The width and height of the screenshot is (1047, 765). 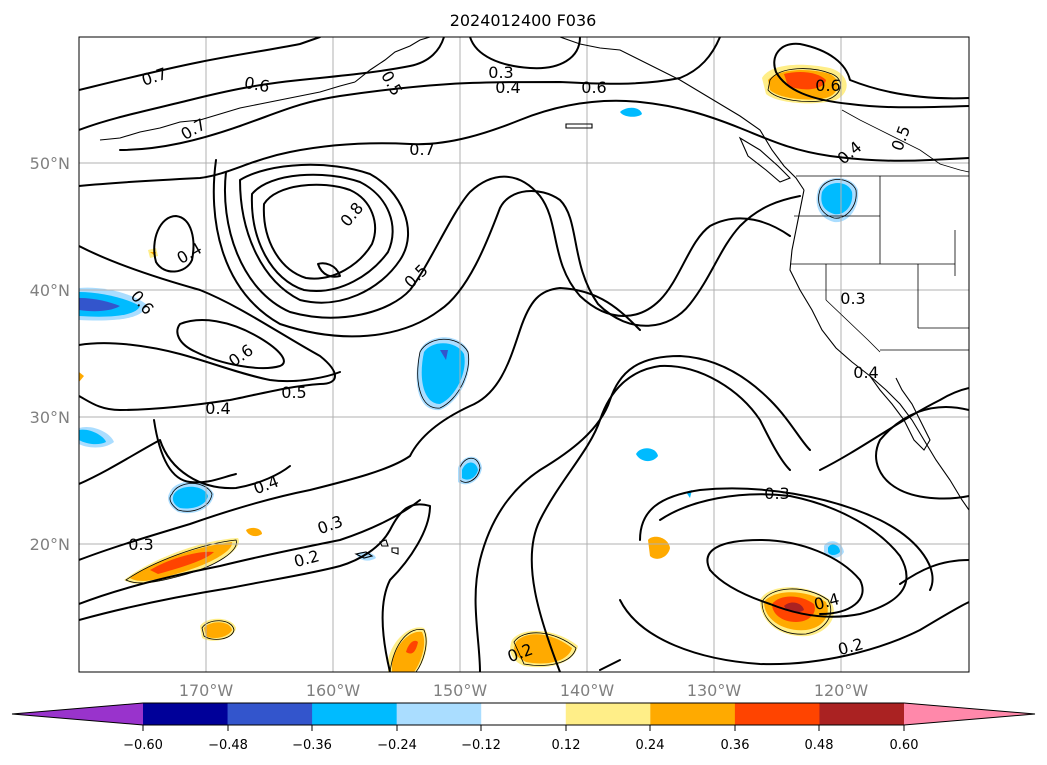 I want to click on contour-label: 0.7, so click(x=421, y=149).